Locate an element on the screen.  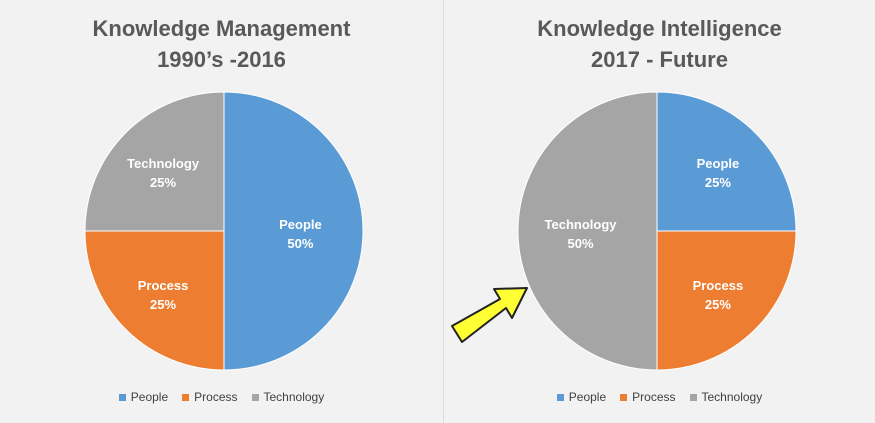
chart-title-line-1: Knowledge Intelligence is located at coordinates (659, 28).